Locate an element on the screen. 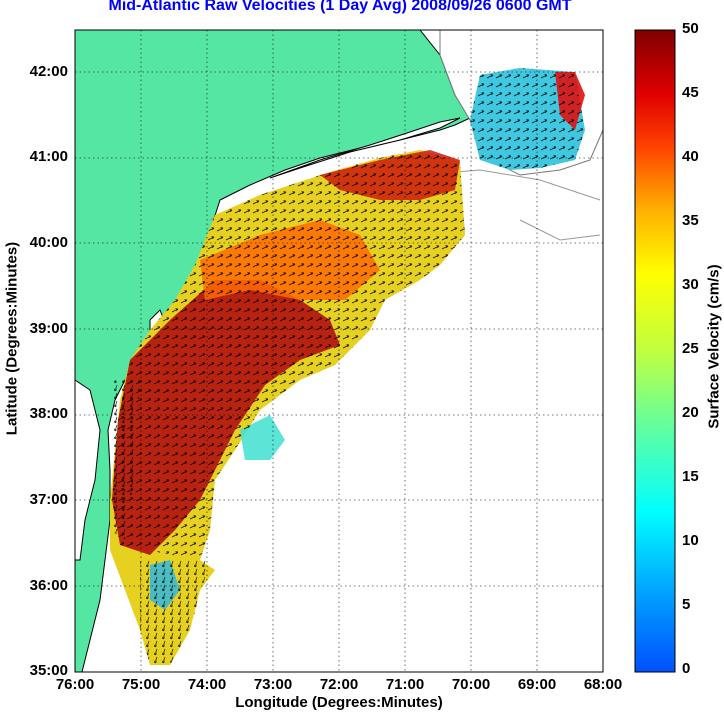 The height and width of the screenshot is (714, 724). y-tick-label: 41:00 is located at coordinates (48, 156).